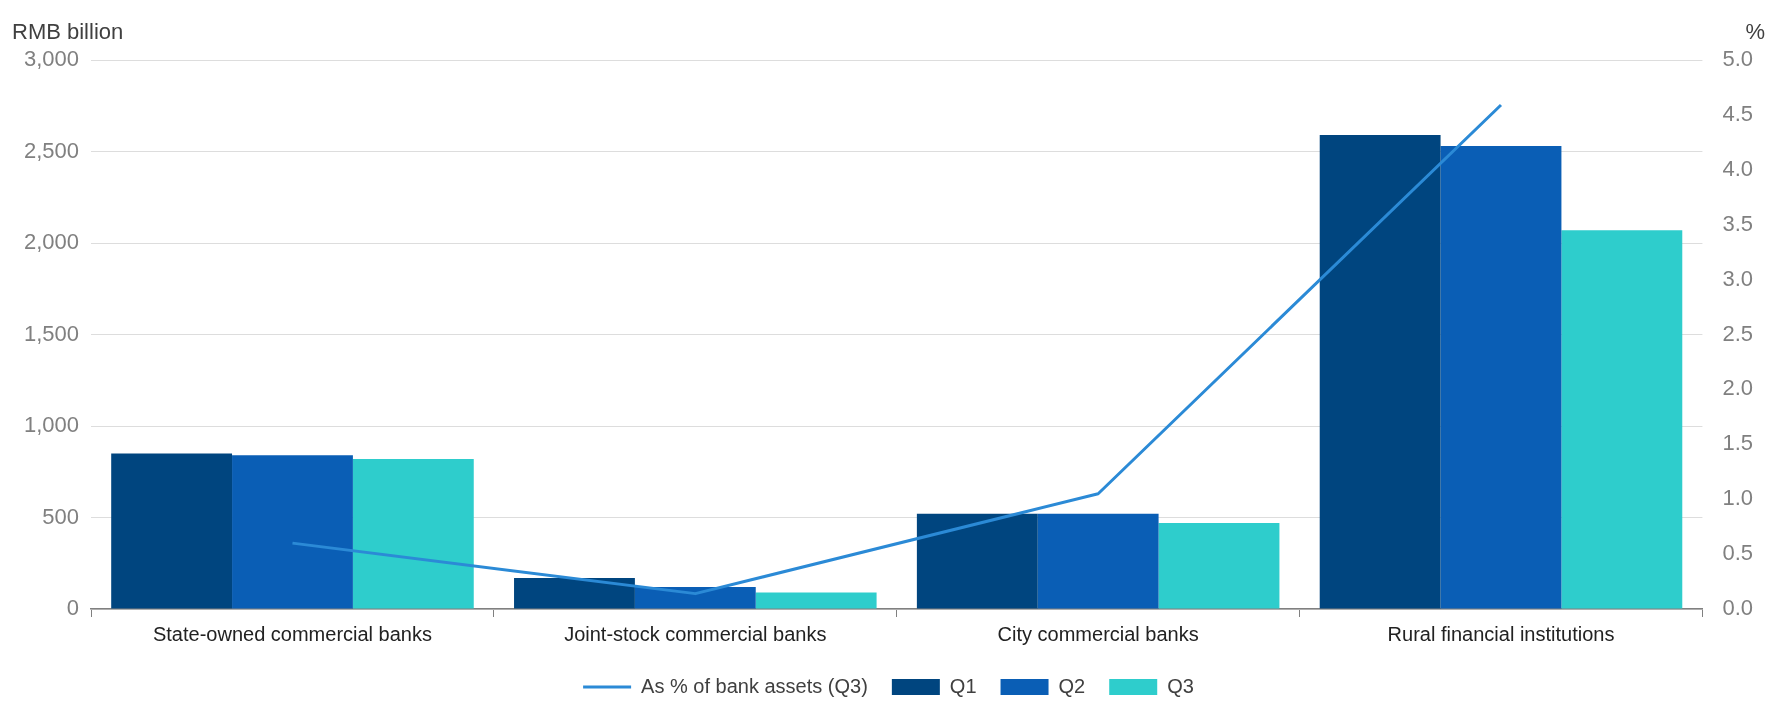 Image resolution: width=1777 pixels, height=715 pixels. I want to click on y2-tick-label: 0.5, so click(1738, 553).